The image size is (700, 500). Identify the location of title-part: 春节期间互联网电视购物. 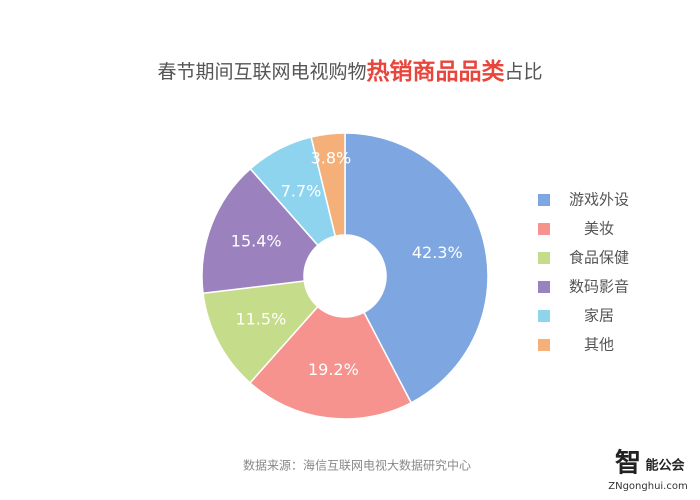
(261, 72).